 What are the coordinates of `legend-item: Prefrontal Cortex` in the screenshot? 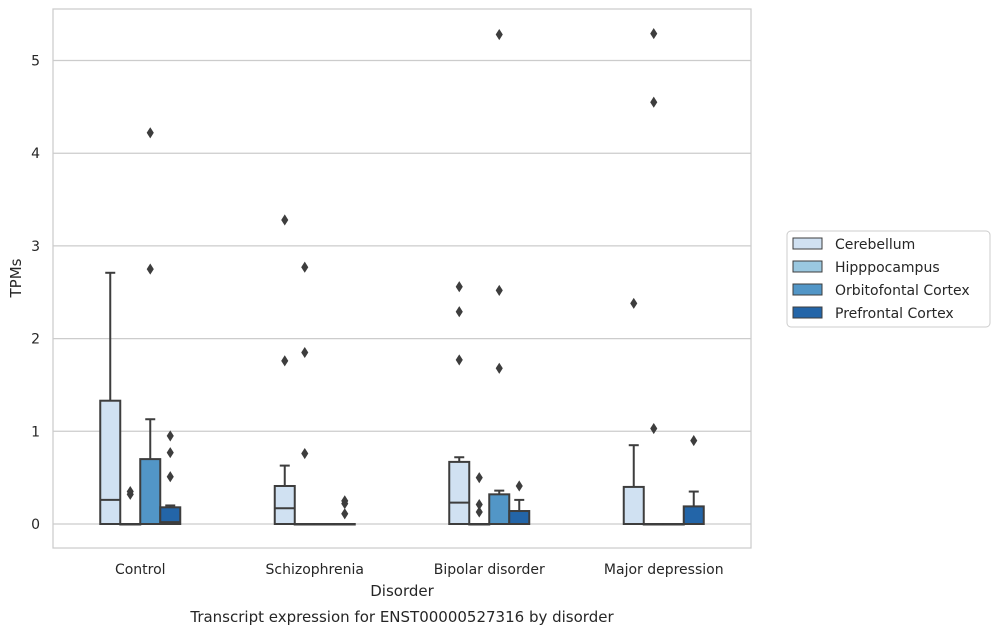 It's located at (873, 314).